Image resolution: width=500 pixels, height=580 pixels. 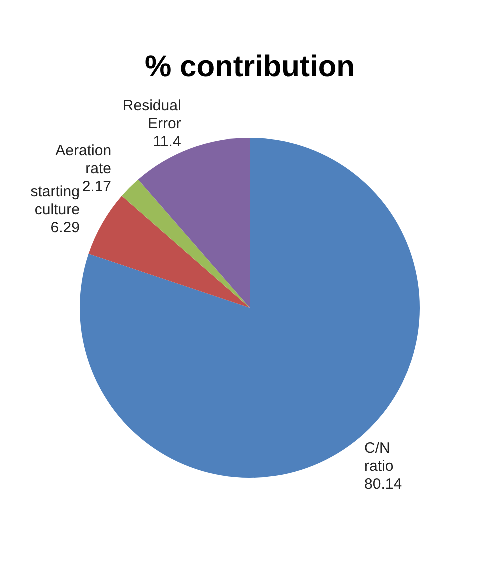 I want to click on data-label: 11.4, so click(x=167, y=142).